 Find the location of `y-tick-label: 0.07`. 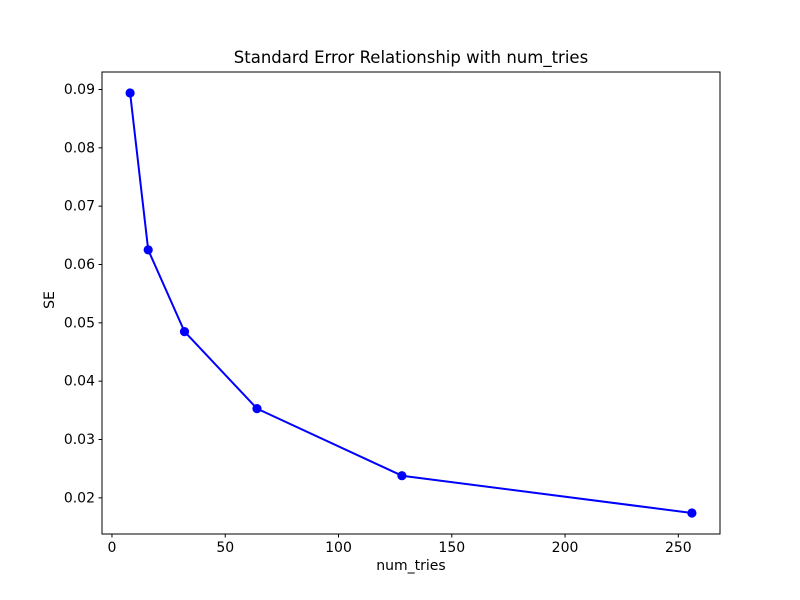

y-tick-label: 0.07 is located at coordinates (79, 207).